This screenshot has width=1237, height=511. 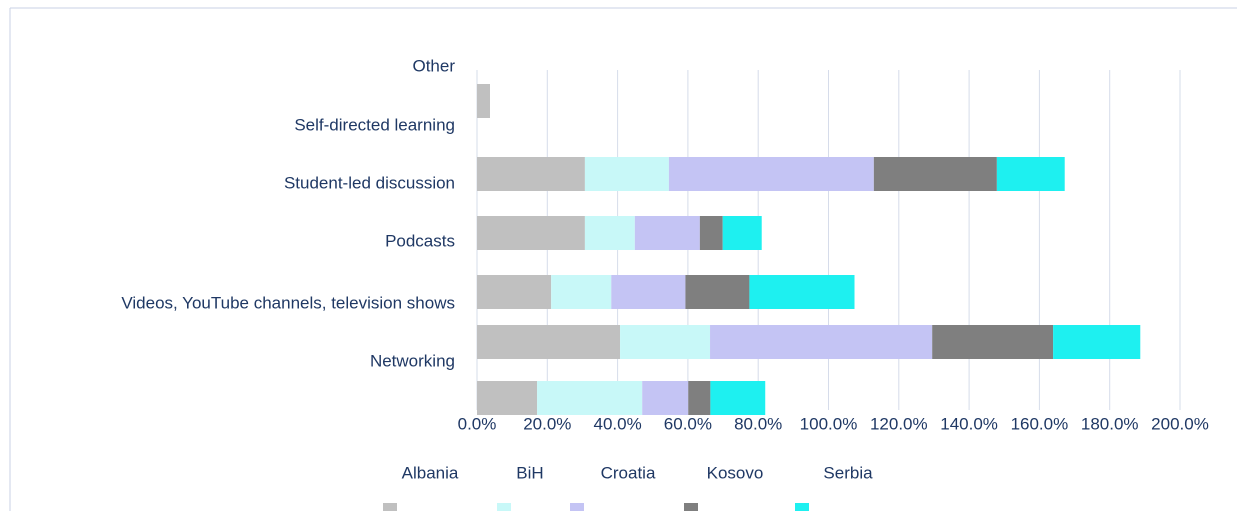 What do you see at coordinates (617, 423) in the screenshot?
I see `x-tick-label: 40.0%` at bounding box center [617, 423].